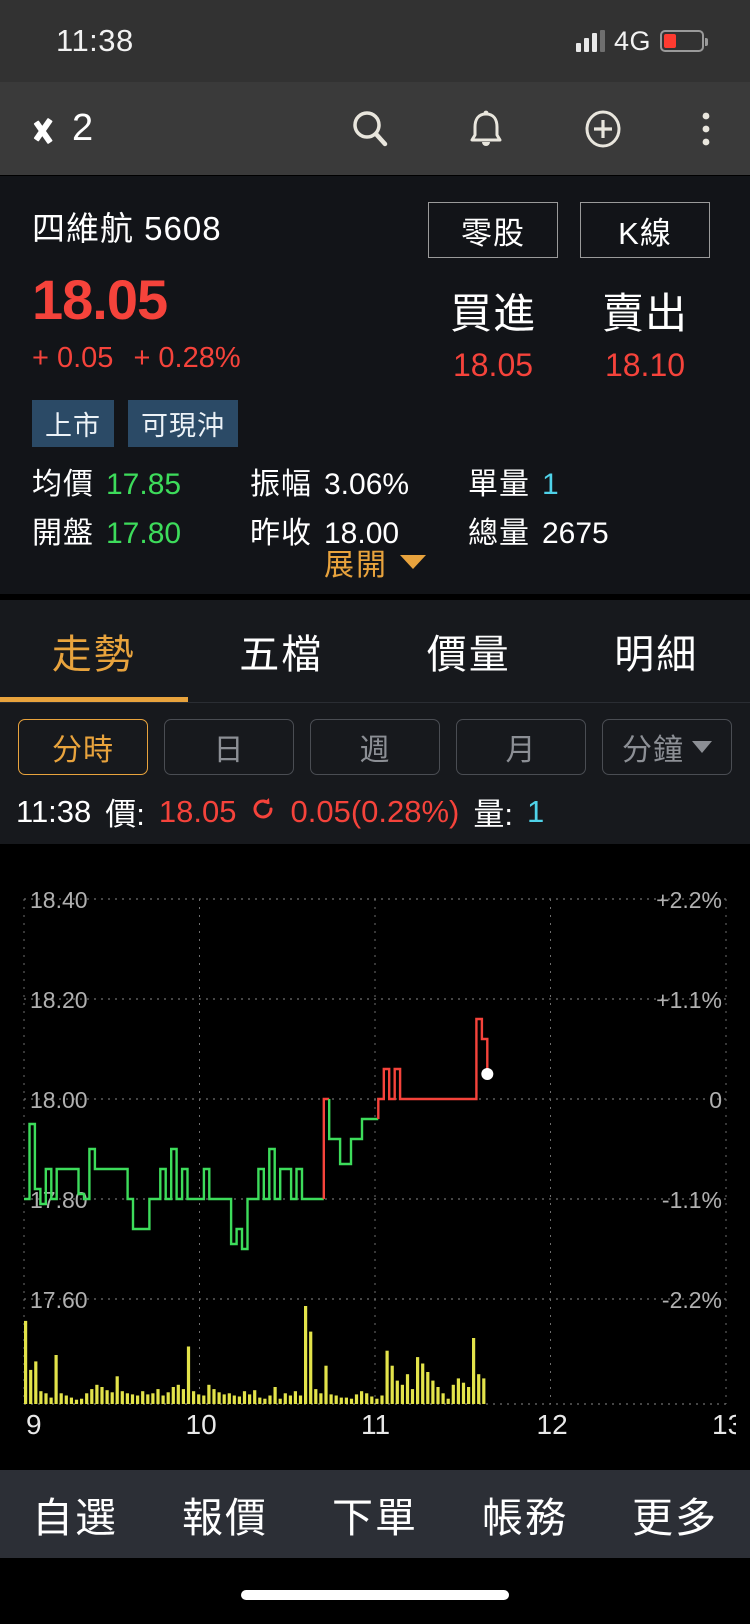  What do you see at coordinates (187, 358) in the screenshot?
I see `price-change-percent: + 0.28%` at bounding box center [187, 358].